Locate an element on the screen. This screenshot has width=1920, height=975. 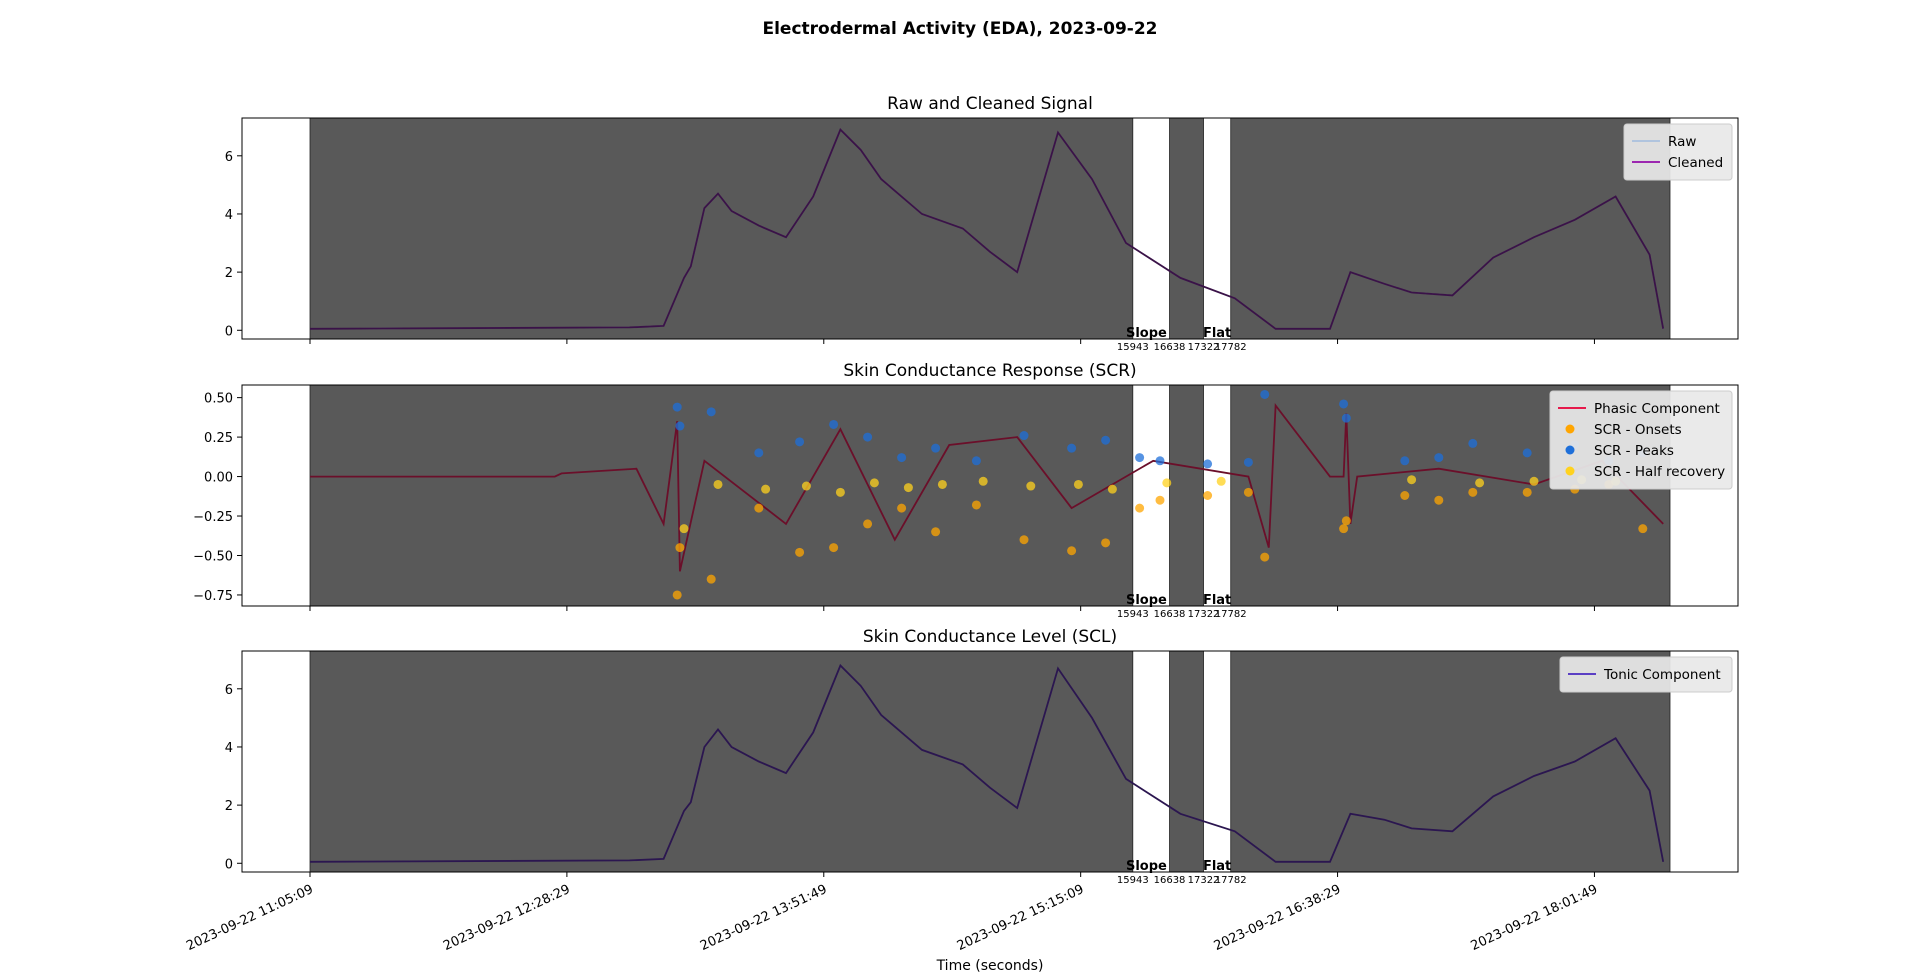
panel-title: Raw and Cleaned Signal is located at coordinates (990, 104).